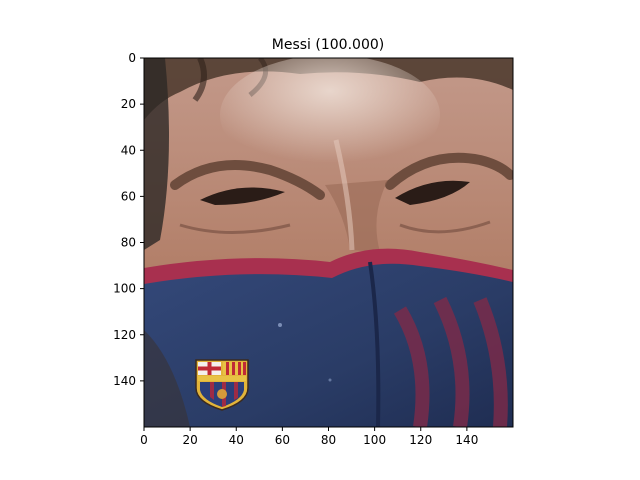 The width and height of the screenshot is (640, 480). What do you see at coordinates (420, 440) in the screenshot?
I see `x-tick-label: 120` at bounding box center [420, 440].